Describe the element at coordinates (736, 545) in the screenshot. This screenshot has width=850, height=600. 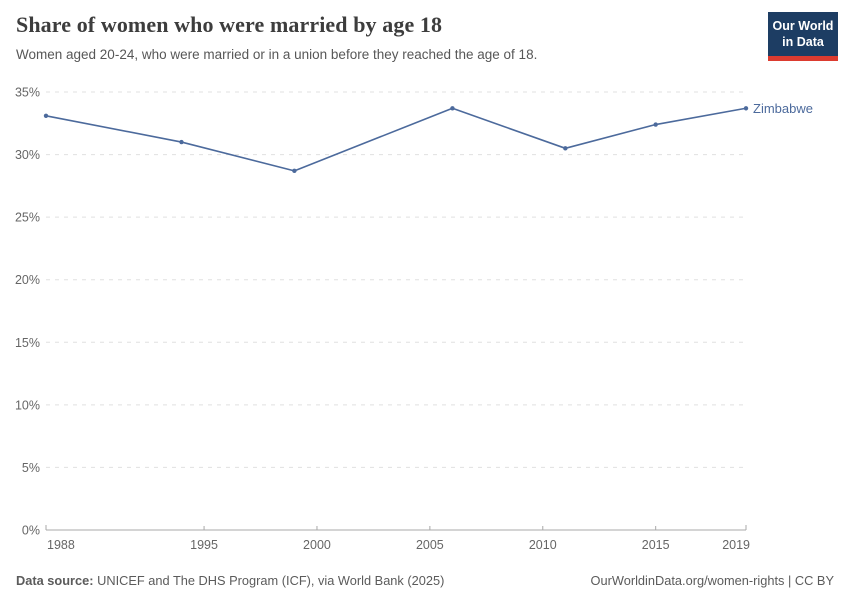
I see `x-axis-label: 2019` at that location.